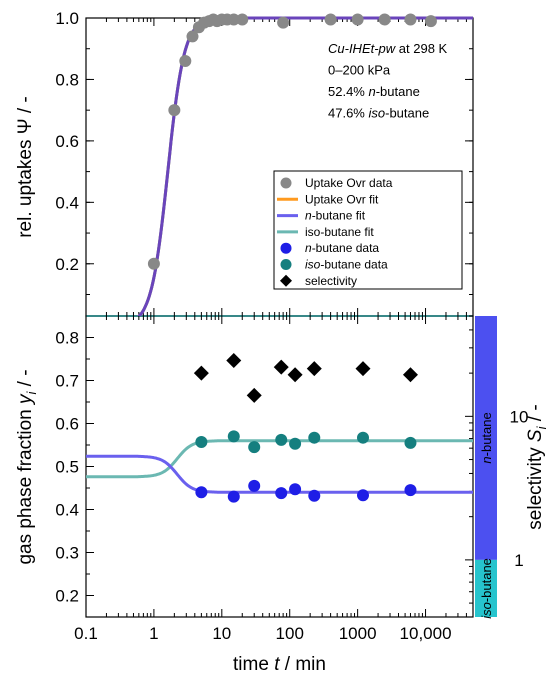 This screenshot has width=550, height=685. Describe the element at coordinates (153, 633) in the screenshot. I see `x-tick-label: 1` at that location.